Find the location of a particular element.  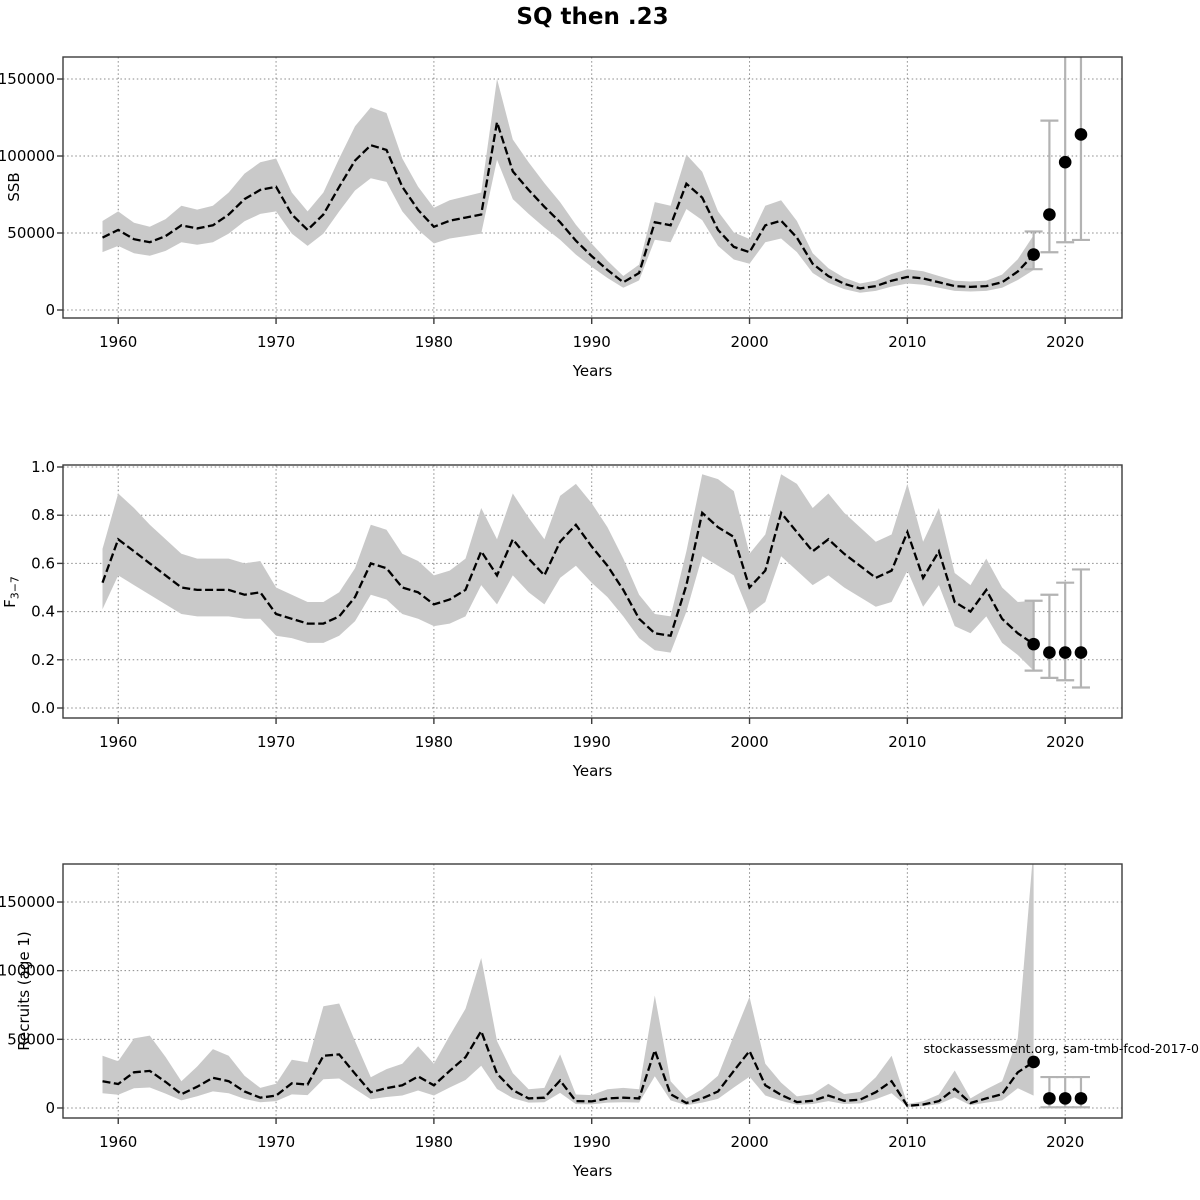

y-tick-label: 0.2 is located at coordinates (43, 660).